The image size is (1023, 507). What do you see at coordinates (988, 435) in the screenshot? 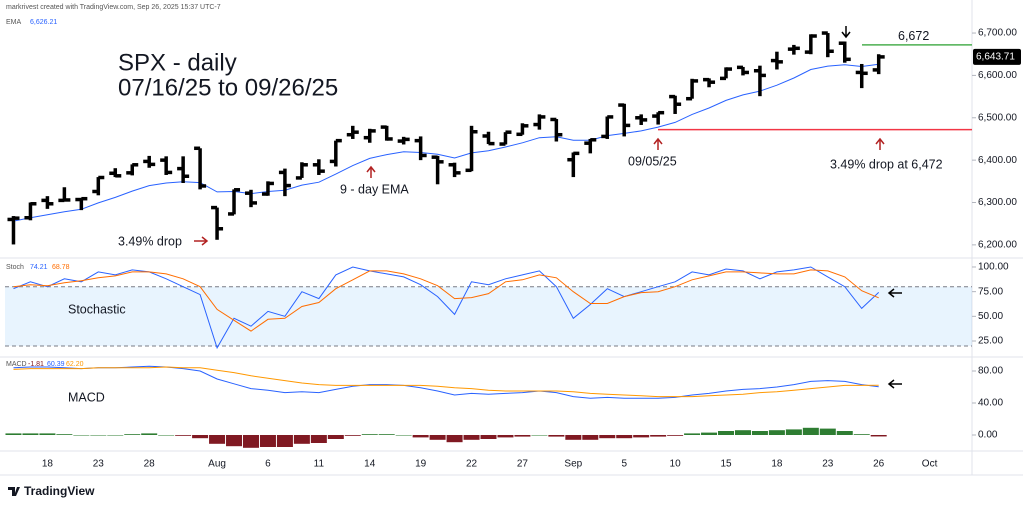
I see `y-tick-label: 0.00` at bounding box center [988, 435].